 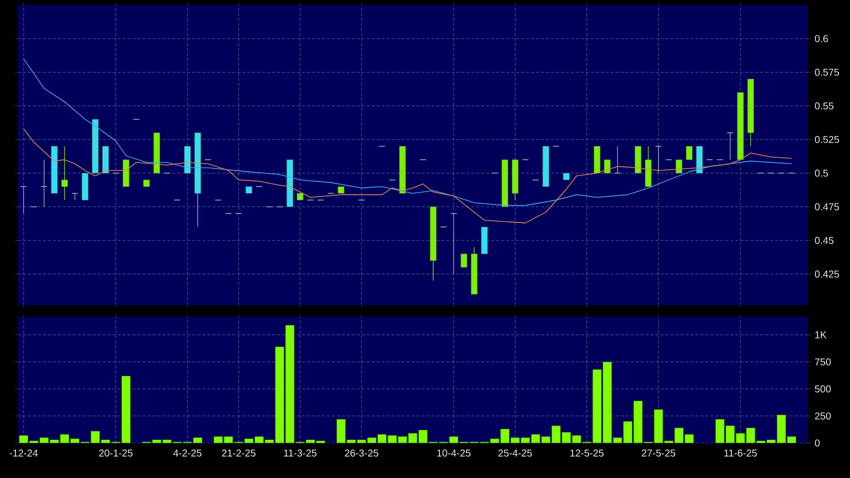 I want to click on y-tick-label: 0.6, so click(x=821, y=38).